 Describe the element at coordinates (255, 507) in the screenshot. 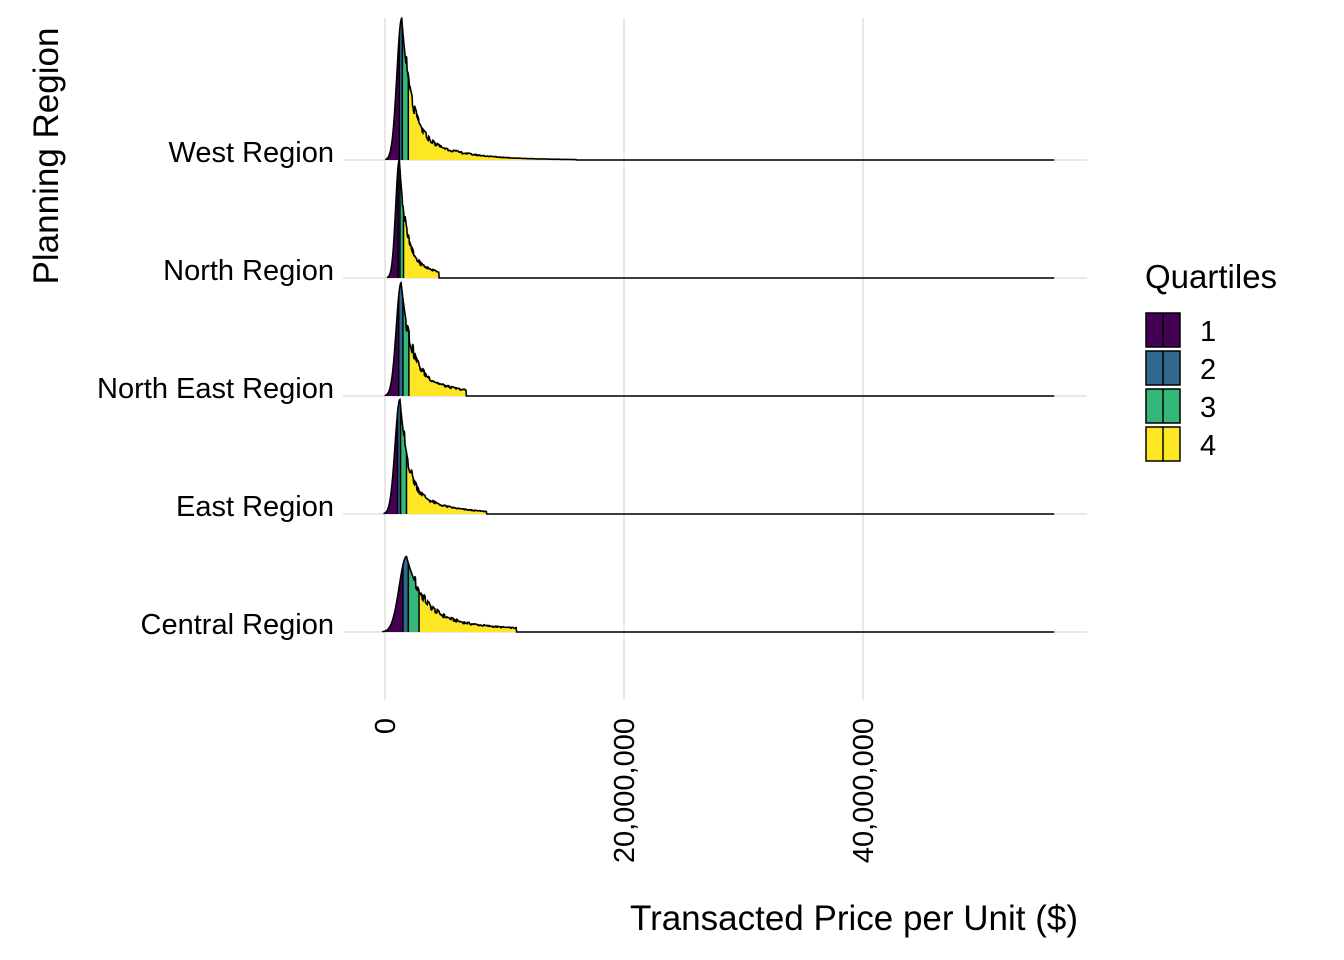

I see `y-tick-label: East Region` at that location.